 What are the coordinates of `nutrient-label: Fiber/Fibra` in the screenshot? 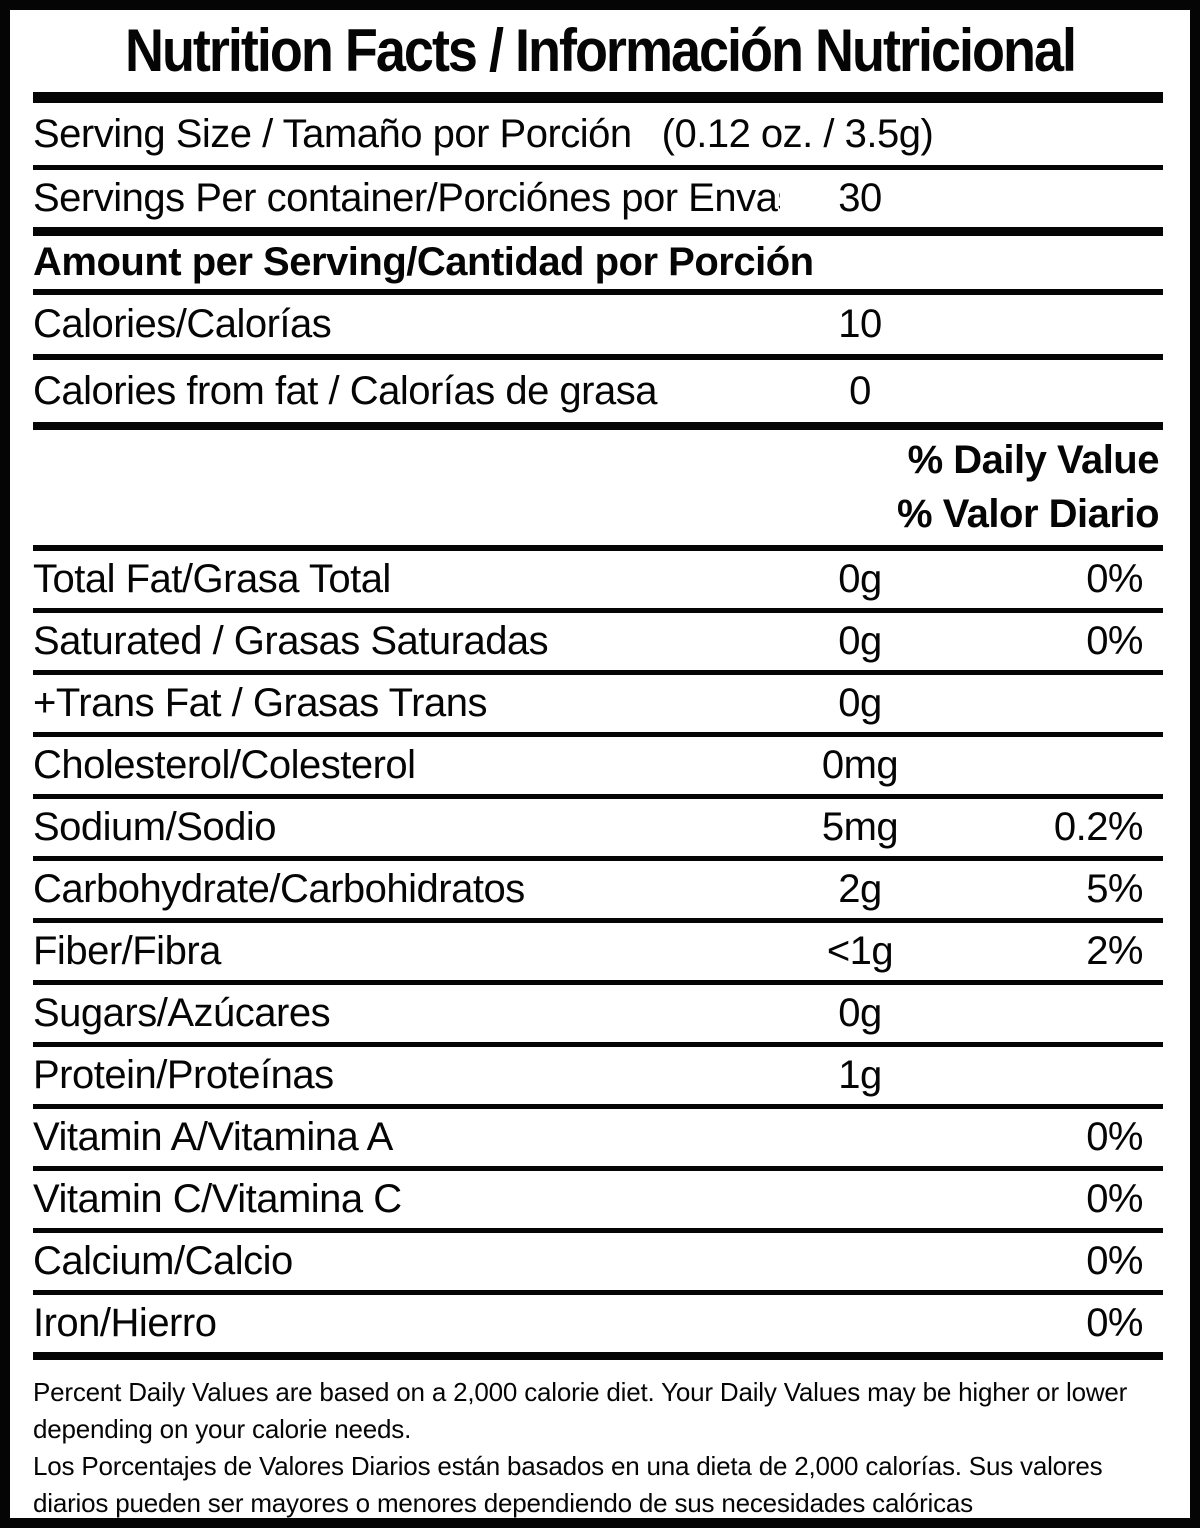 It's located at (127, 951).